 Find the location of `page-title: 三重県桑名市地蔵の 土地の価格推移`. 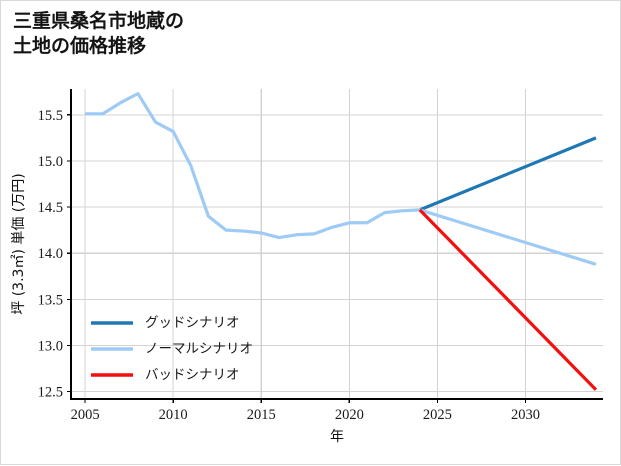

page-title: 三重県桑名市地蔵の 土地の価格推移 is located at coordinates (99, 34).